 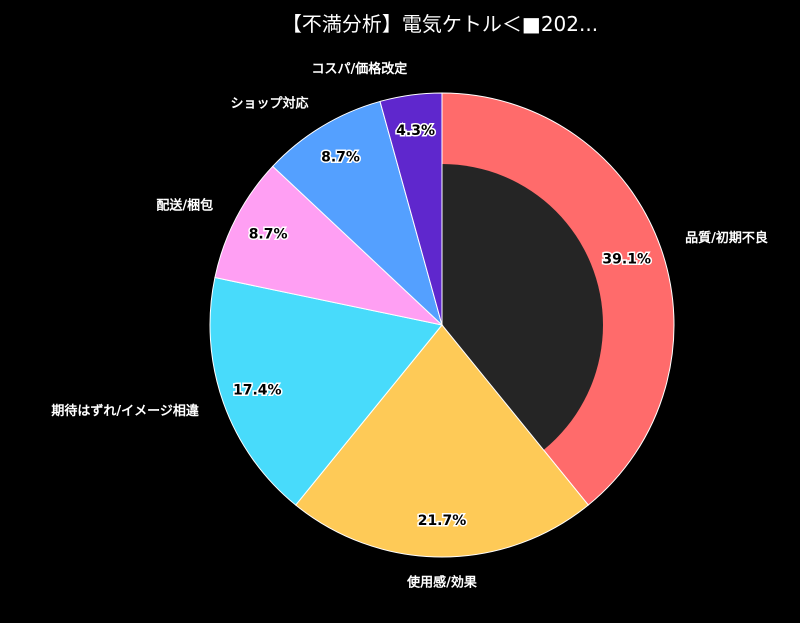 What do you see at coordinates (441, 583) in the screenshot?
I see `slice-category-label: 使用感/効果` at bounding box center [441, 583].